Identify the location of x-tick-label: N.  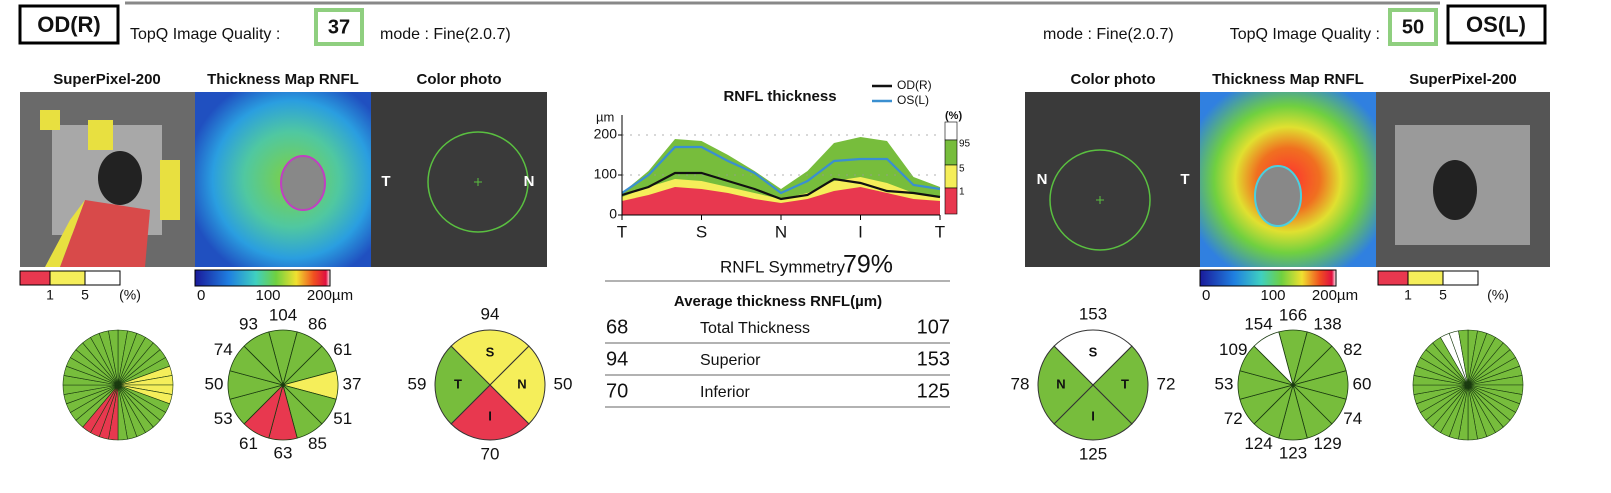
(781, 231).